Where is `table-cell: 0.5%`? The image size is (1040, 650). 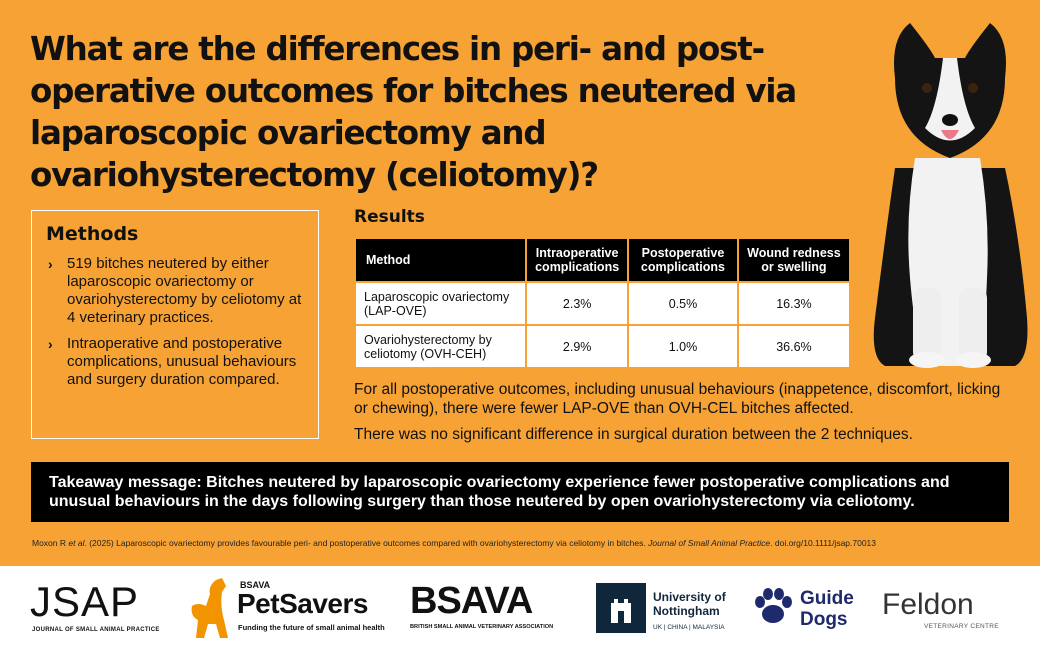
table-cell: 0.5% is located at coordinates (683, 303).